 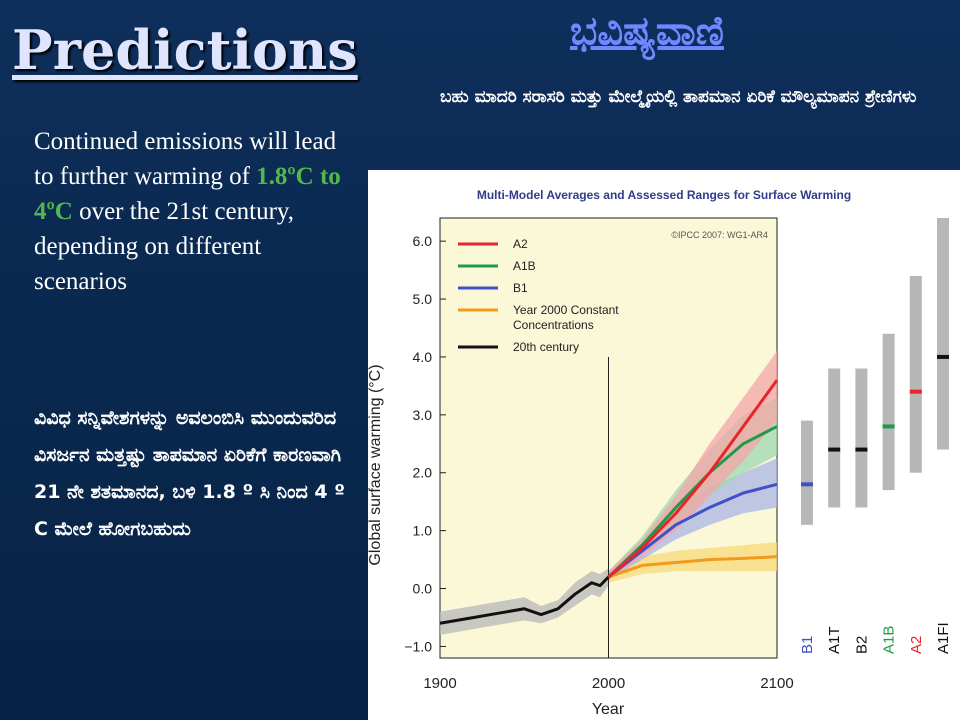 What do you see at coordinates (524, 266) in the screenshot?
I see `legend-label-1: A1B` at bounding box center [524, 266].